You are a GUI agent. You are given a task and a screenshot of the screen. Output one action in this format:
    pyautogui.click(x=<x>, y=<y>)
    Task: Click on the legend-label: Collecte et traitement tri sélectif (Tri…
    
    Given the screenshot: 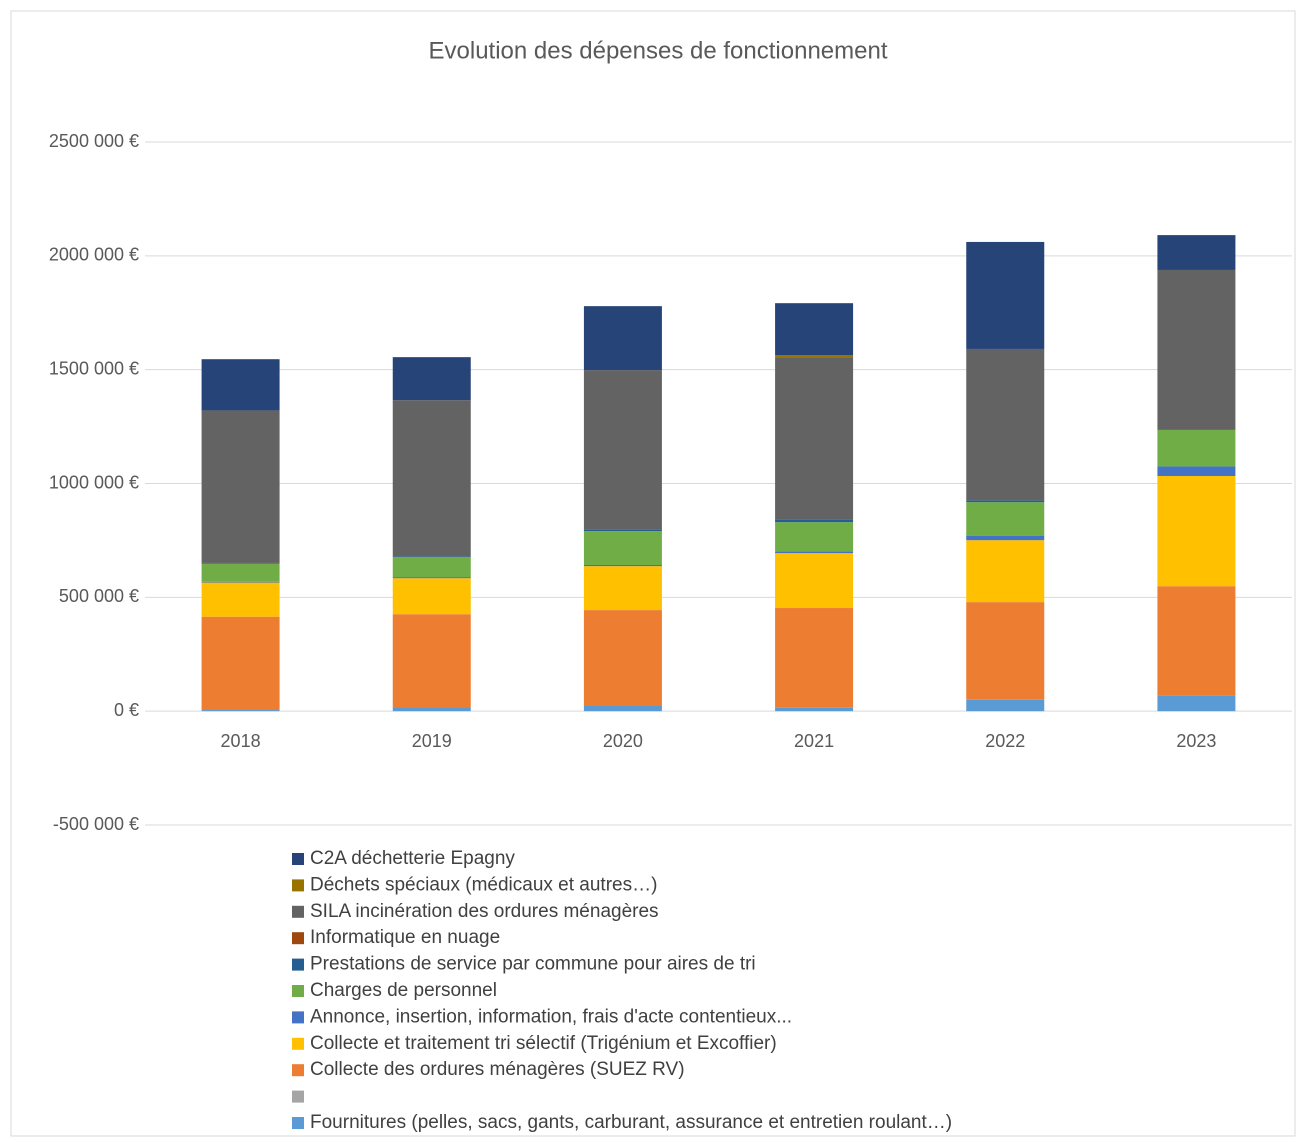 What is the action you would take?
    pyautogui.click(x=543, y=1043)
    